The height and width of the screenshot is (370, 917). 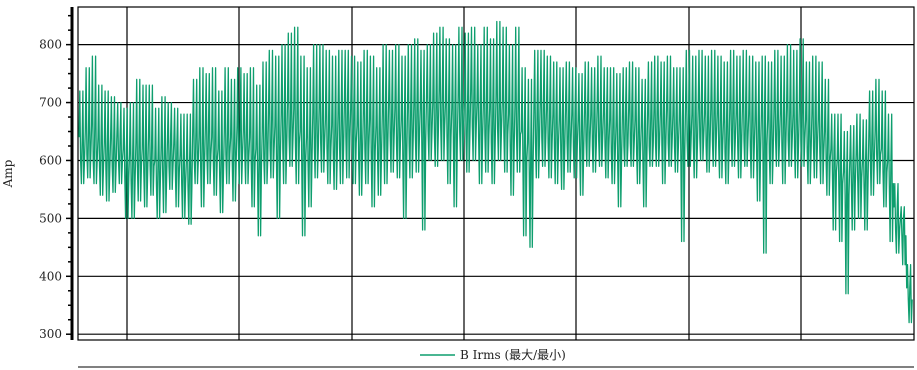 I want to click on y-axis-label: Amp, so click(x=8, y=173).